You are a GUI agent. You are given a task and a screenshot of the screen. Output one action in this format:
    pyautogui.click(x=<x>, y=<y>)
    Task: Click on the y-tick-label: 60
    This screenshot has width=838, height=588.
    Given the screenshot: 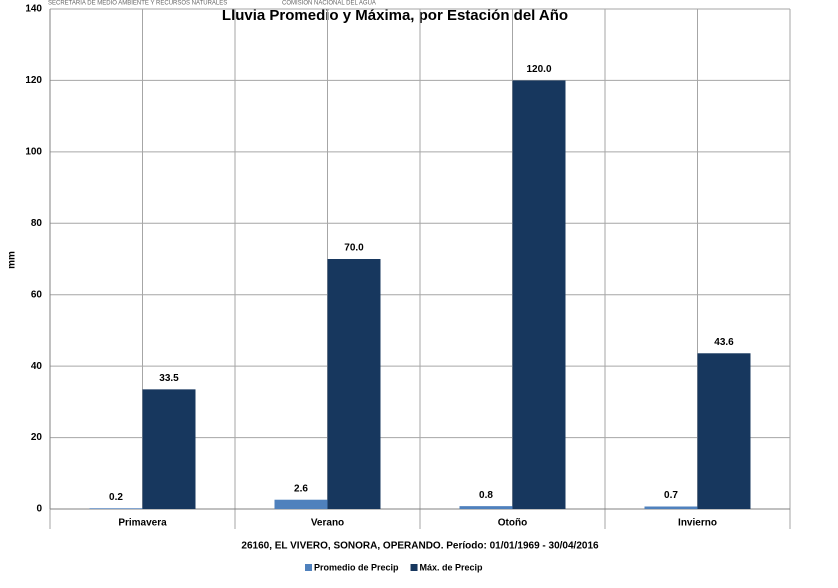 What is the action you would take?
    pyautogui.click(x=37, y=294)
    